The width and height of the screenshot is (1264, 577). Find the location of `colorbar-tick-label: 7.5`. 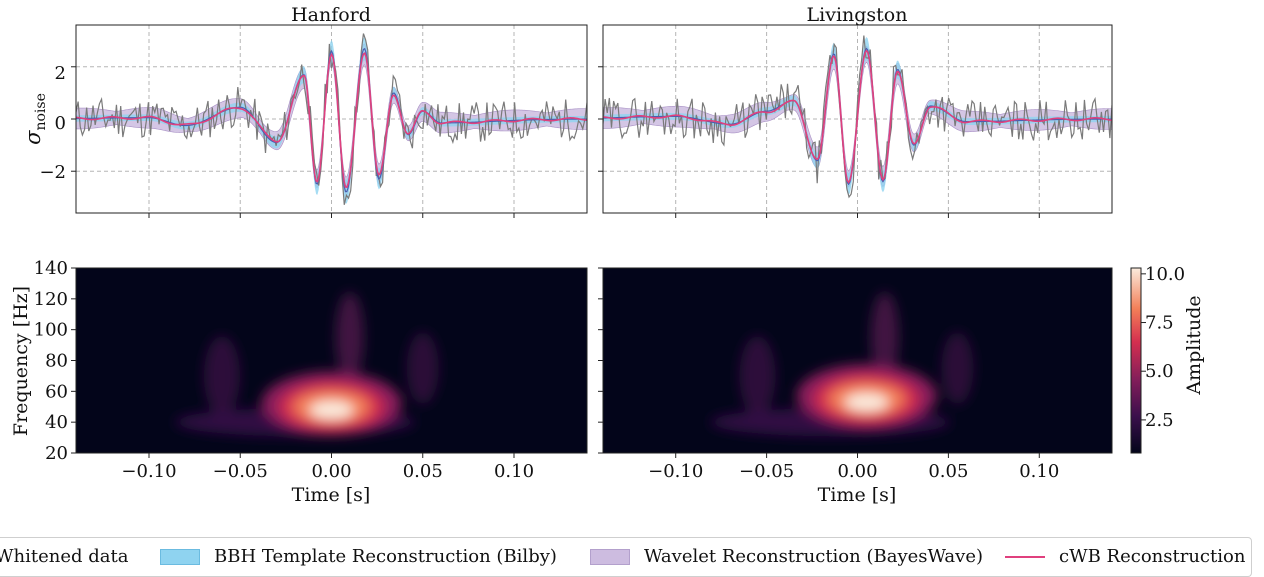

colorbar-tick-label: 7.5 is located at coordinates (1159, 323).